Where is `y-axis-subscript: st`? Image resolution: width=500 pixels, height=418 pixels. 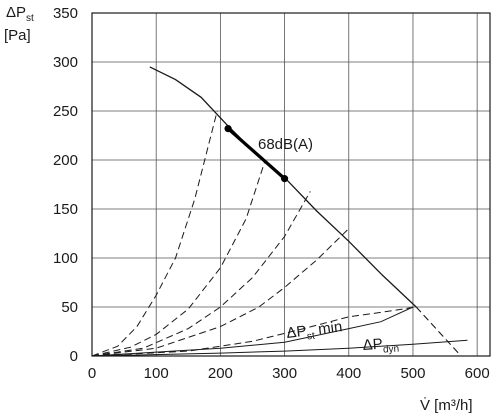
y-axis-subscript: st is located at coordinates (30, 18).